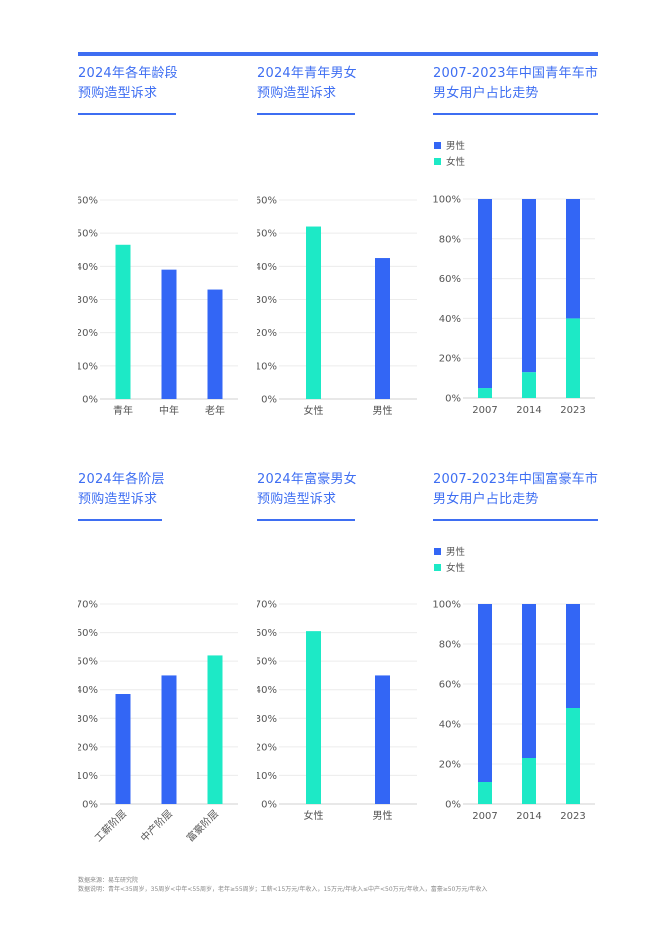  Describe the element at coordinates (158, 722) in the screenshot. I see `bar-chart-class: 0% 10% 20% 30% 40% 50% 60% 70% 工薪阶层 中产阶层 富豪阶层` at that location.